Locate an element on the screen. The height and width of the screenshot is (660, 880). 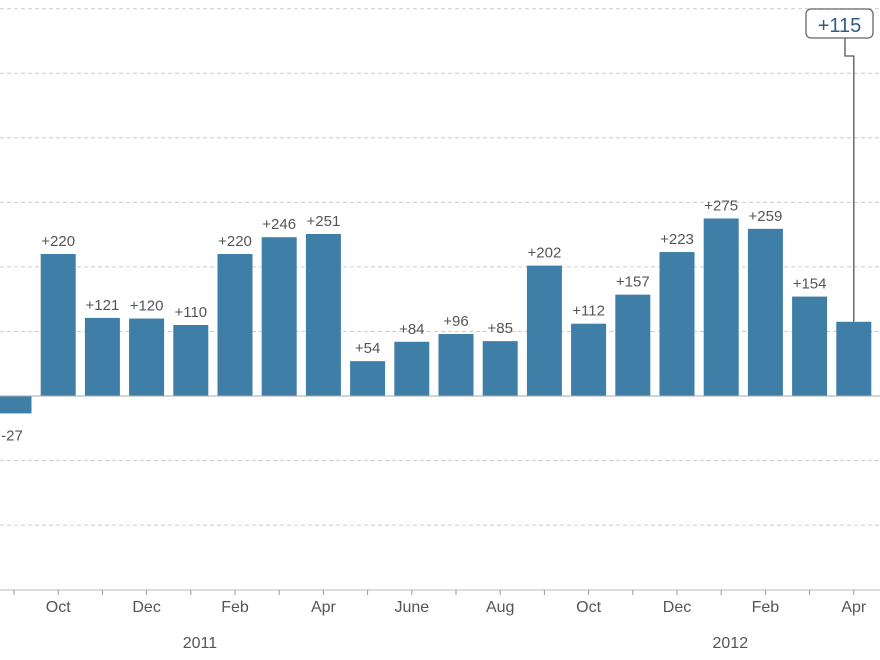
data-label: +120 is located at coordinates (147, 306).